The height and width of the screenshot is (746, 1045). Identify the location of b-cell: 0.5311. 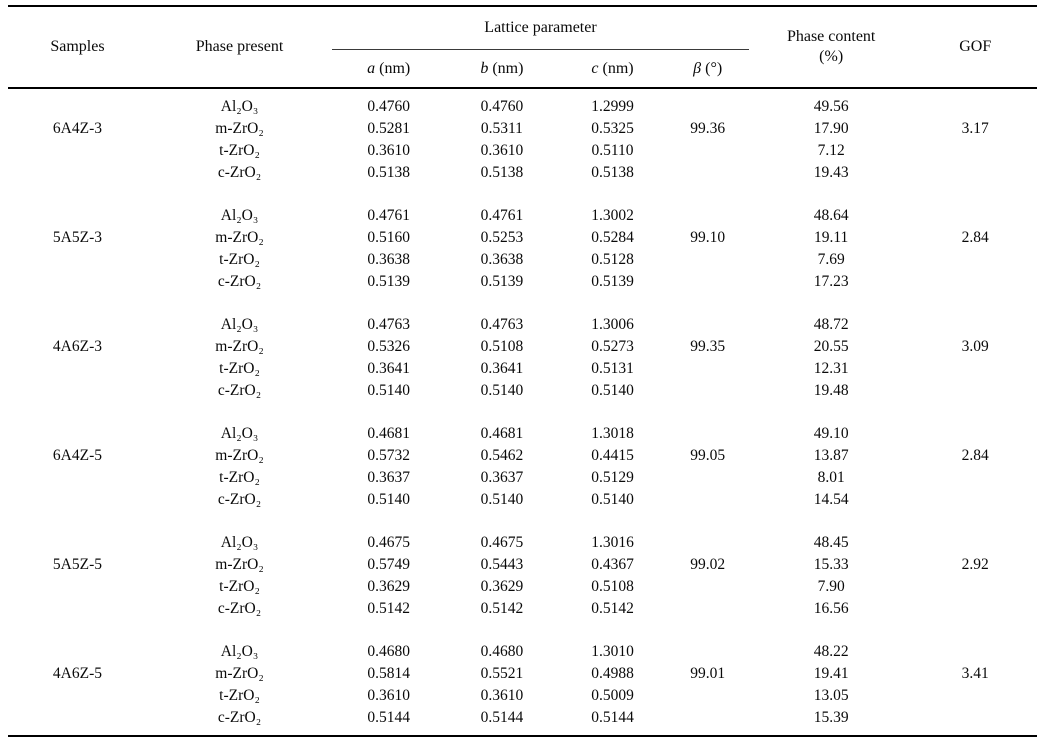
(501, 128).